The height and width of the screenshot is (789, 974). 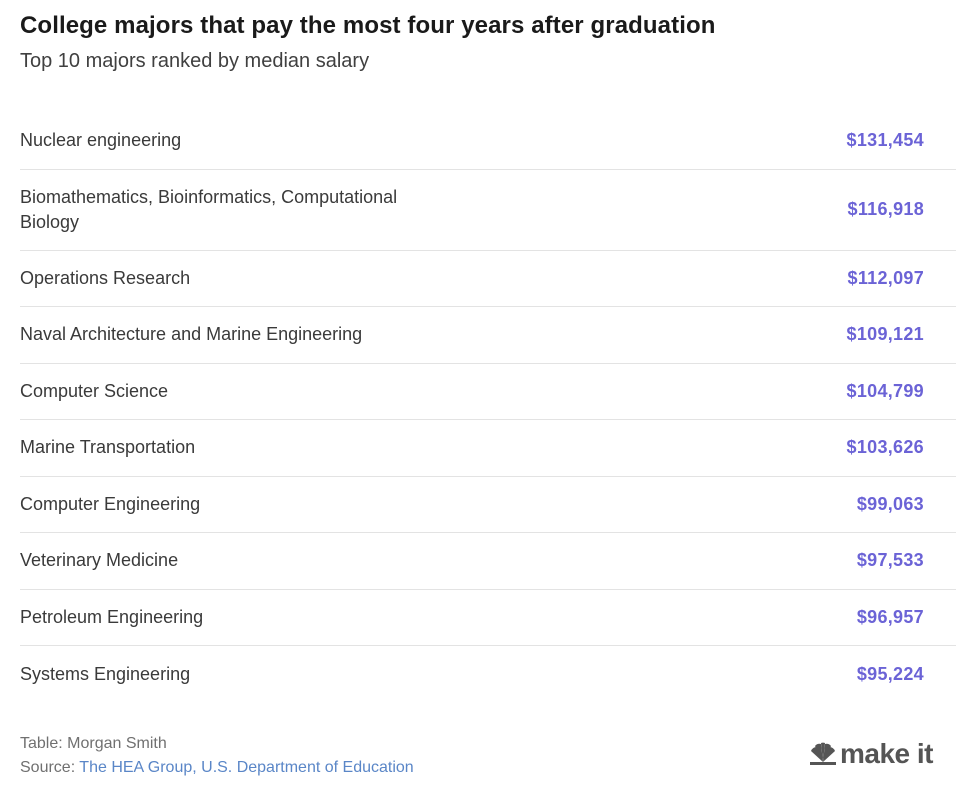 What do you see at coordinates (105, 277) in the screenshot?
I see `major-name: Operations Research` at bounding box center [105, 277].